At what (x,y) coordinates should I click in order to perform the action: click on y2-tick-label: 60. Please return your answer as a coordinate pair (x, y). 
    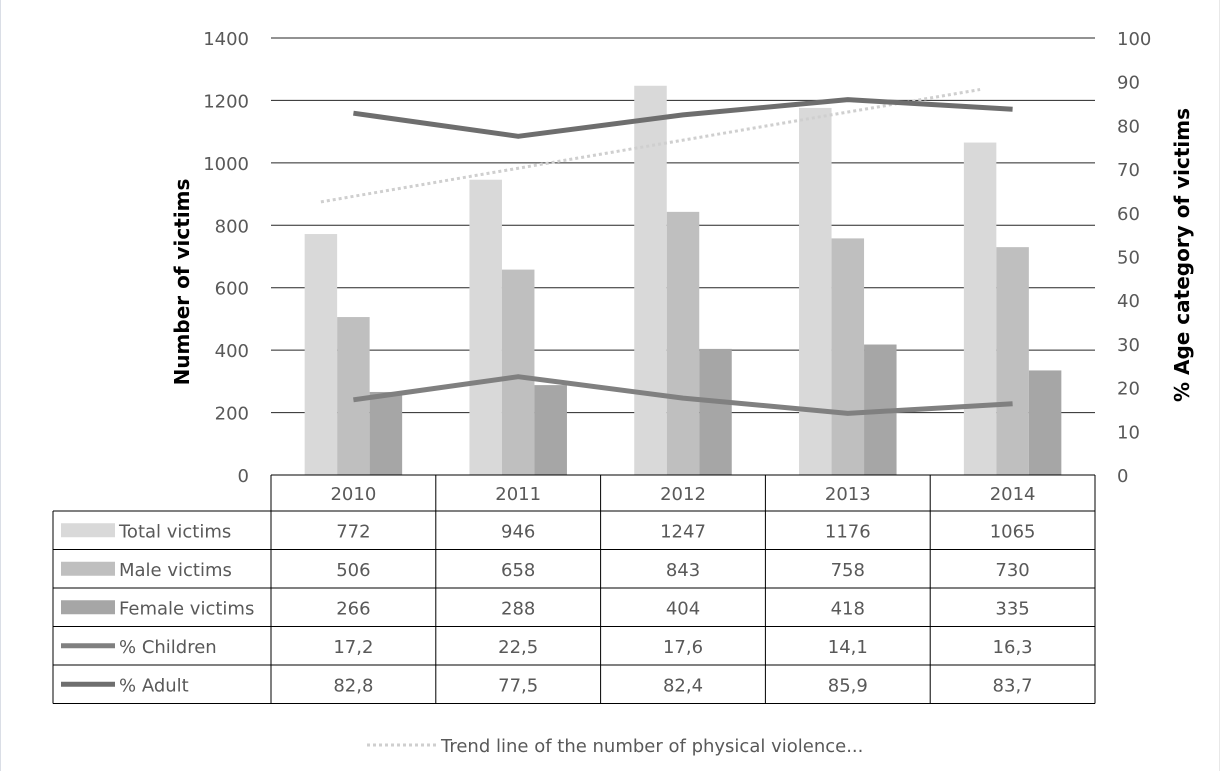
    Looking at the image, I should click on (1128, 214).